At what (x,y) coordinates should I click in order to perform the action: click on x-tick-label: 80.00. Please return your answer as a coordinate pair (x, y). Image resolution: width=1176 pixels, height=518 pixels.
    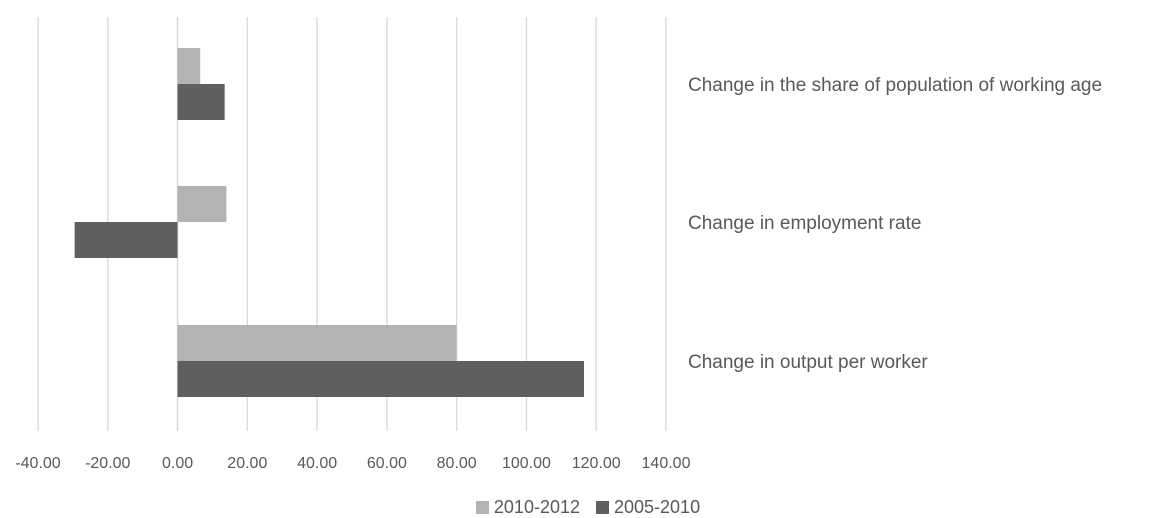
    Looking at the image, I should click on (457, 463).